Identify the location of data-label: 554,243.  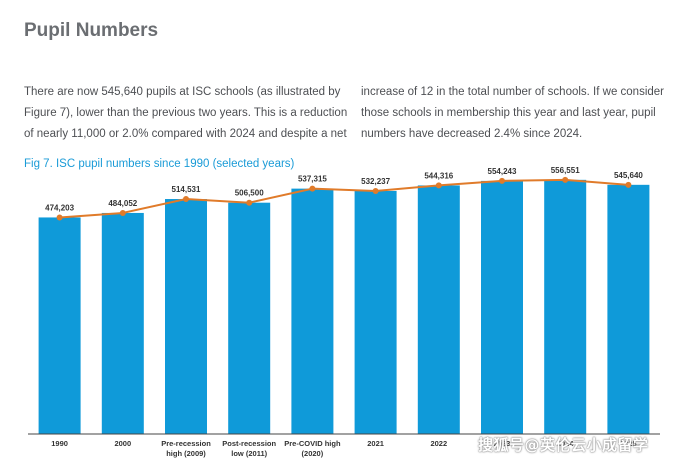
(502, 171).